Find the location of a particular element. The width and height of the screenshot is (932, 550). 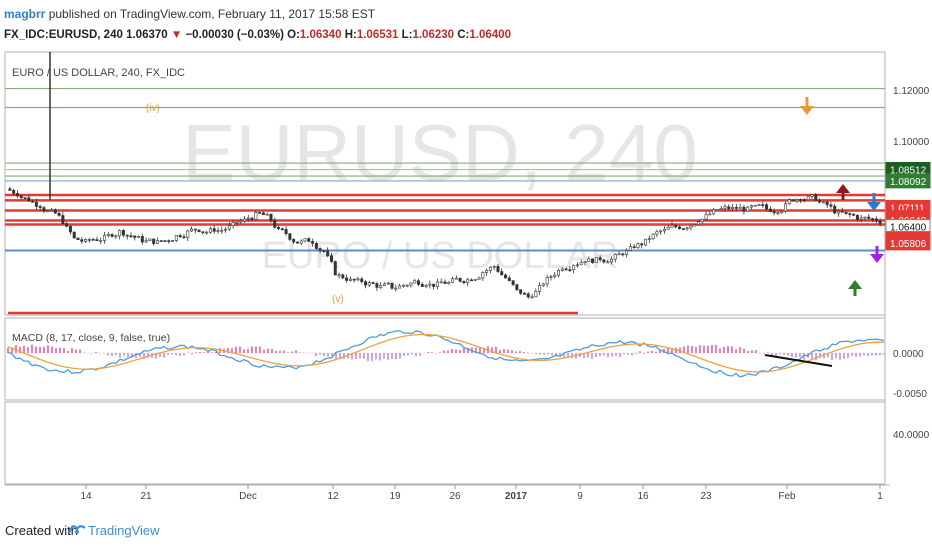

time-tick-label: 26 is located at coordinates (455, 496).